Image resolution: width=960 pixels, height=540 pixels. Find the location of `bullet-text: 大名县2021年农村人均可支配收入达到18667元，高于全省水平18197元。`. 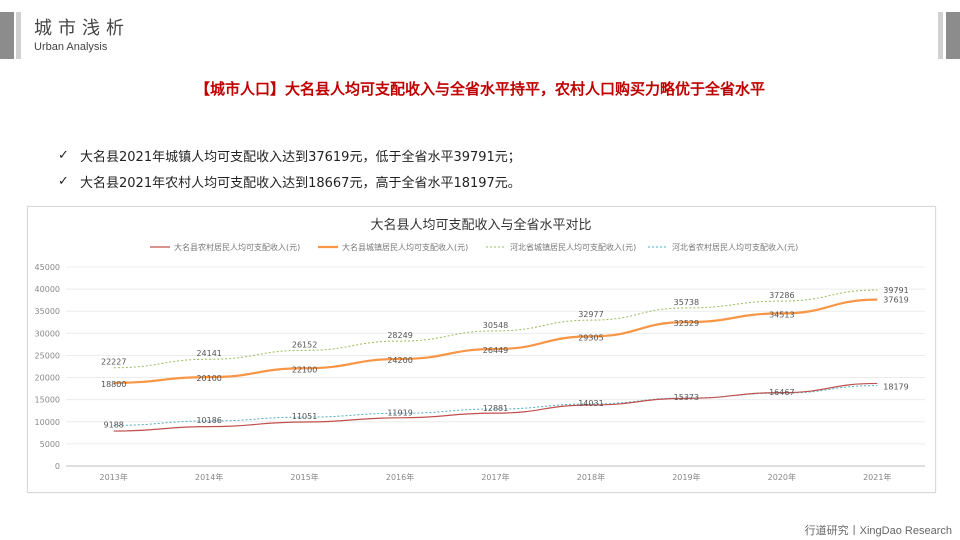

bullet-text: 大名县2021年农村人均可支配收入达到18667元，高于全省水平18197元。 is located at coordinates (300, 183).